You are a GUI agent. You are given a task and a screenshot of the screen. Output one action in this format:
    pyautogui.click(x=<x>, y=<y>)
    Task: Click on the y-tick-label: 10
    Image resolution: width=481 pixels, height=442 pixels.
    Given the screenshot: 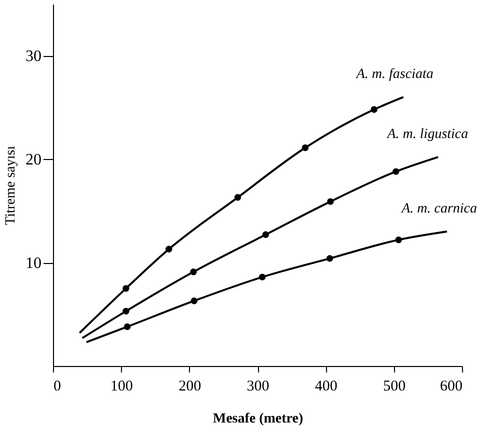 What is the action you would take?
    pyautogui.click(x=34, y=263)
    